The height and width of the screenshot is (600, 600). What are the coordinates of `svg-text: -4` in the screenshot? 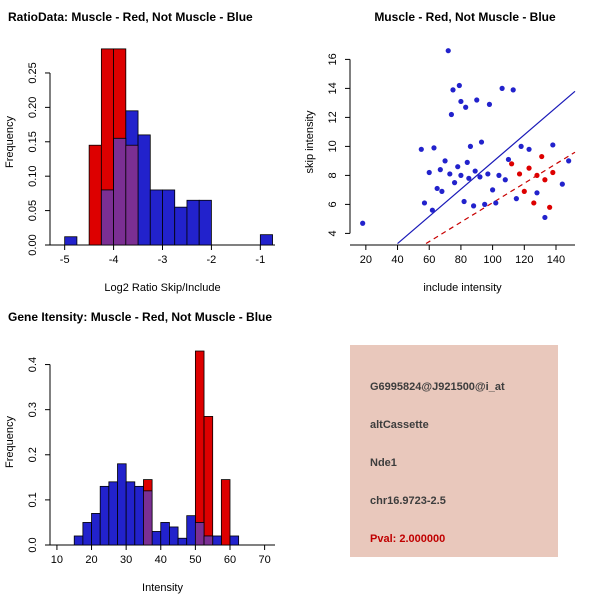 It's located at (114, 260).